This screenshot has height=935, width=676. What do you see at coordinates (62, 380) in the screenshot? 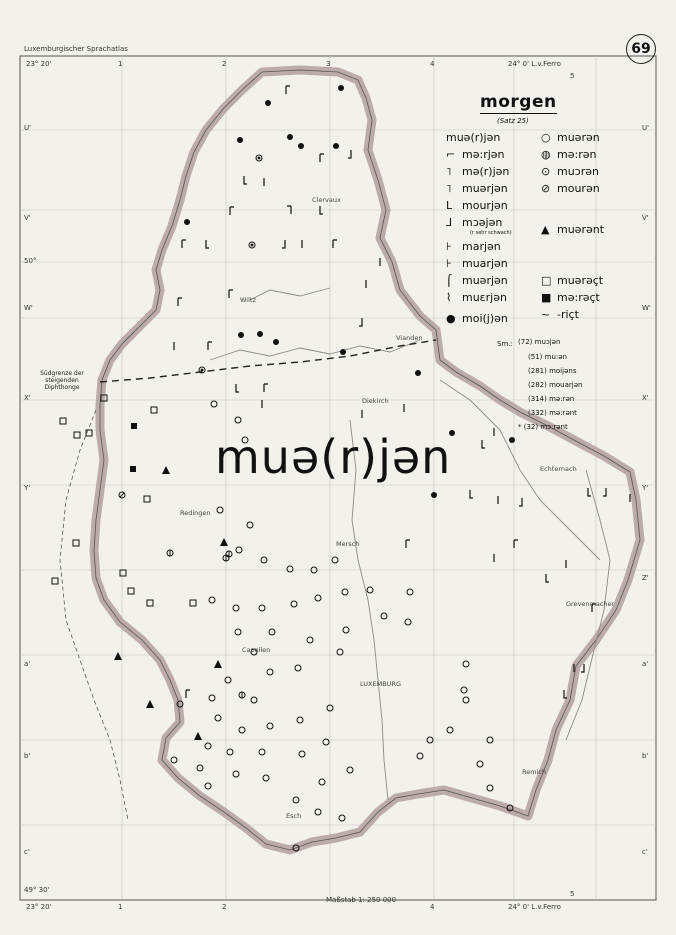
I see `south-boundary-label: Südgrenze der steigenden Diphthonge` at bounding box center [62, 380].